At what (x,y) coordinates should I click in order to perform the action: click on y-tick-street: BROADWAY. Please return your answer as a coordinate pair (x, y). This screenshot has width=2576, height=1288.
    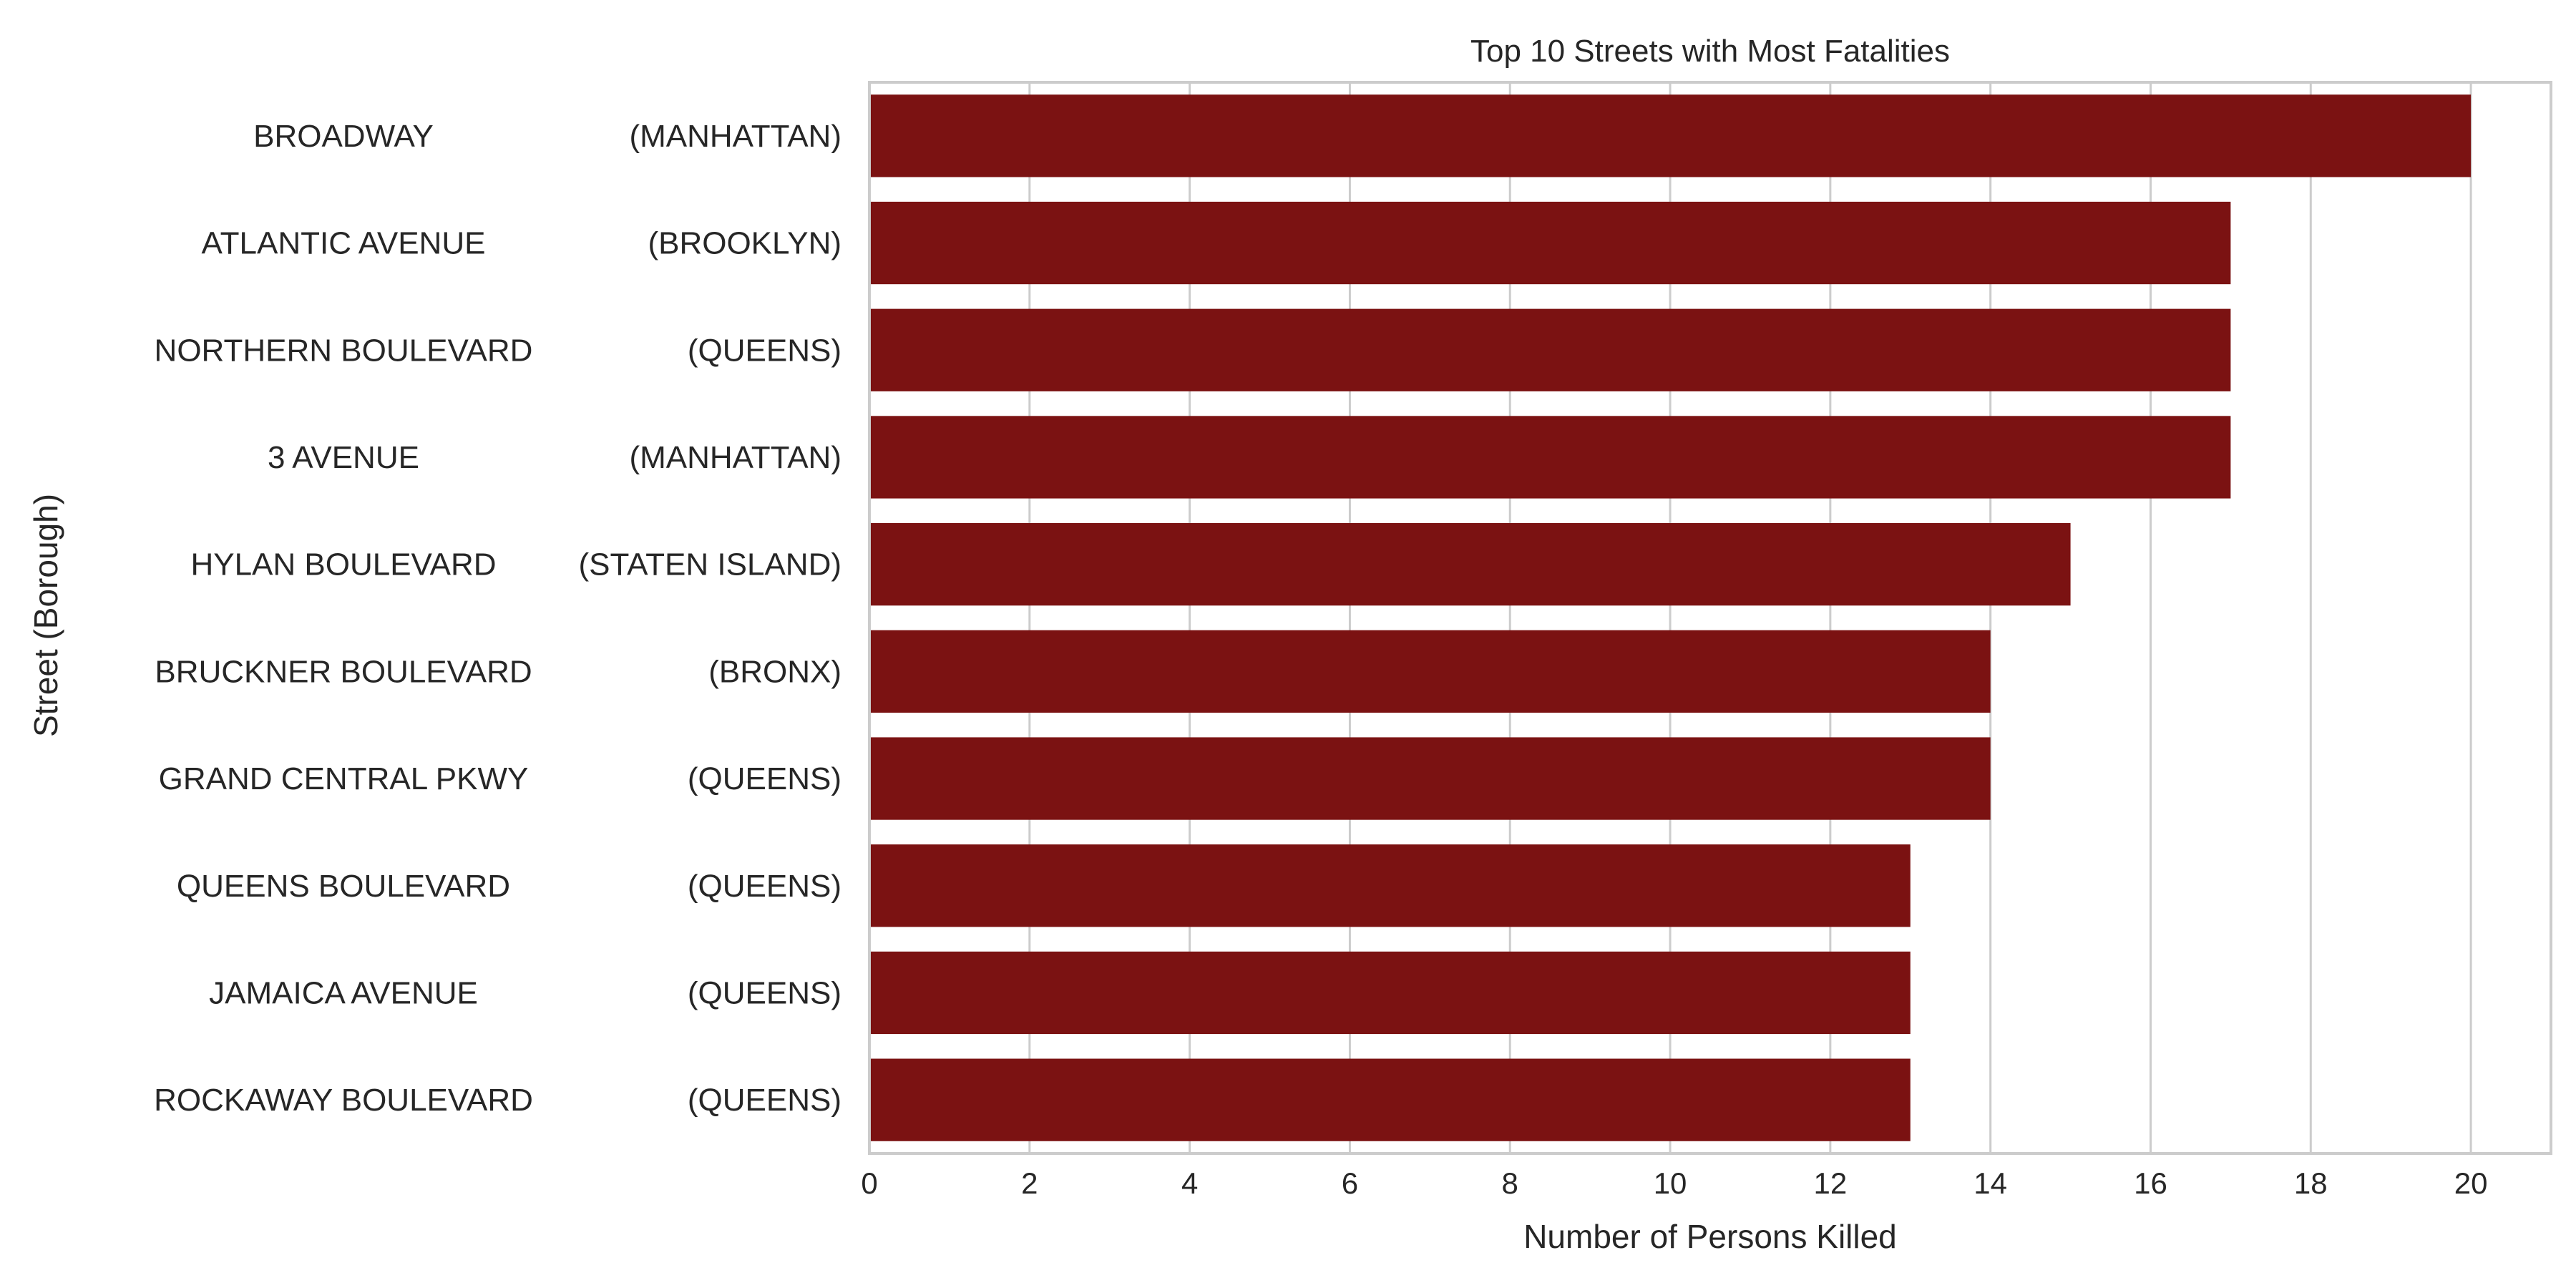
    Looking at the image, I should click on (343, 136).